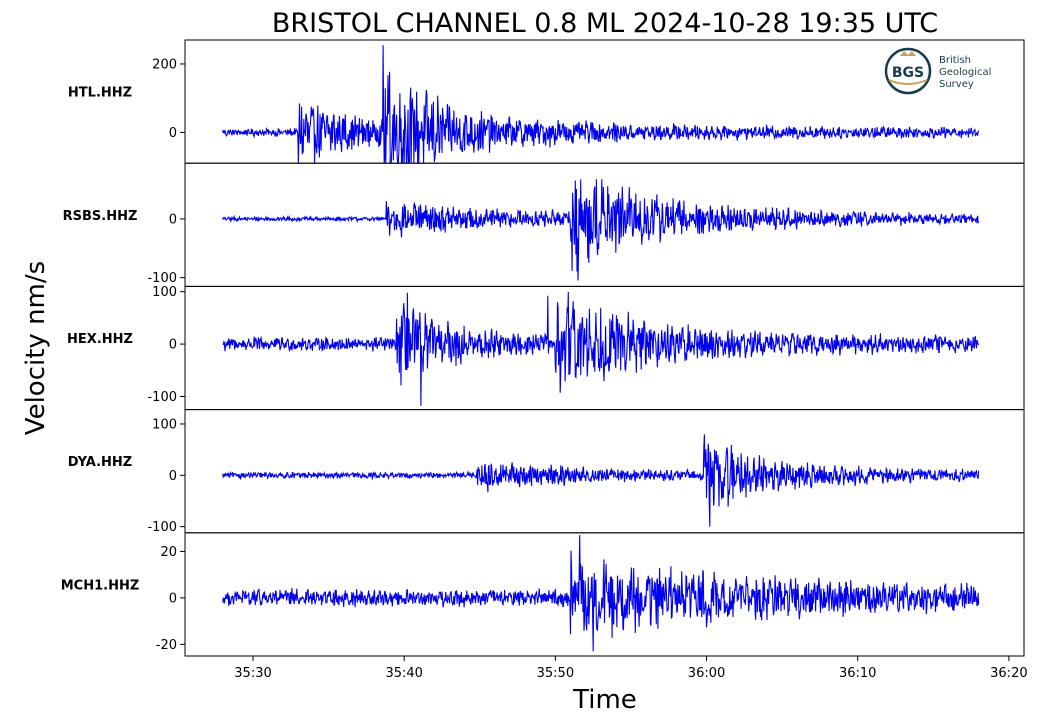 Image resolution: width=1048 pixels, height=723 pixels. I want to click on logo-line-2: Geological, so click(965, 72).